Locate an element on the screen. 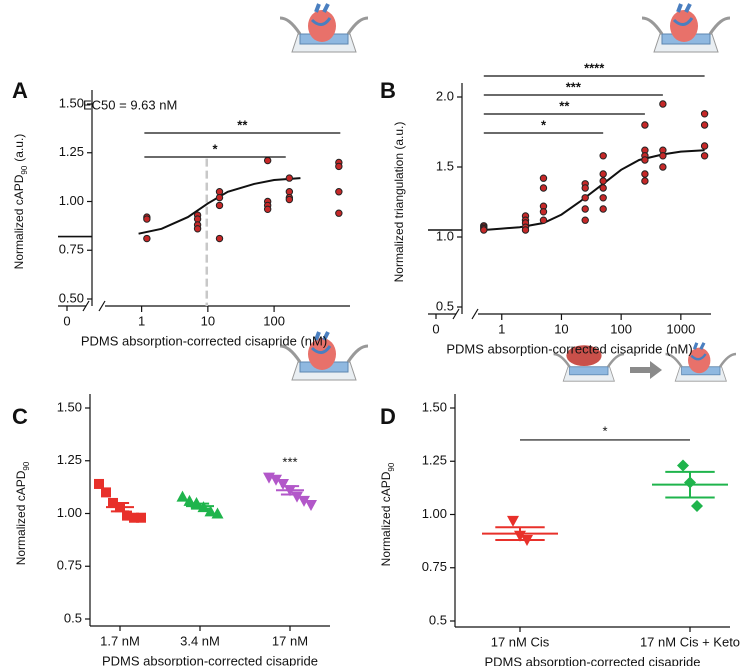 This screenshot has height=666, width=740. x-tick-label: 17 nM is located at coordinates (290, 640).